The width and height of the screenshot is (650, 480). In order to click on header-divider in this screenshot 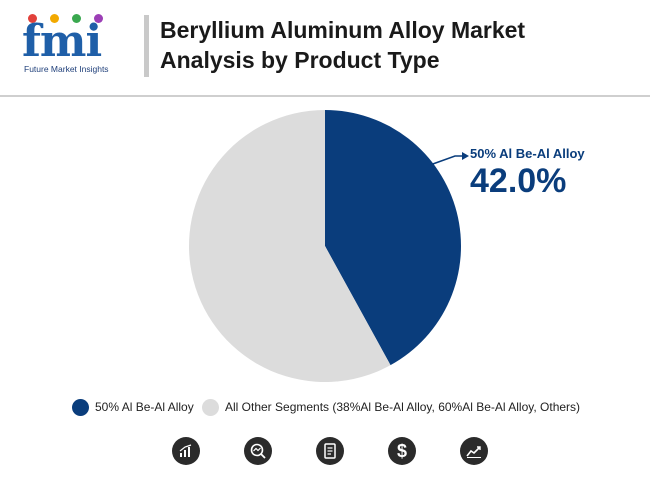, I will do `click(325, 96)`.